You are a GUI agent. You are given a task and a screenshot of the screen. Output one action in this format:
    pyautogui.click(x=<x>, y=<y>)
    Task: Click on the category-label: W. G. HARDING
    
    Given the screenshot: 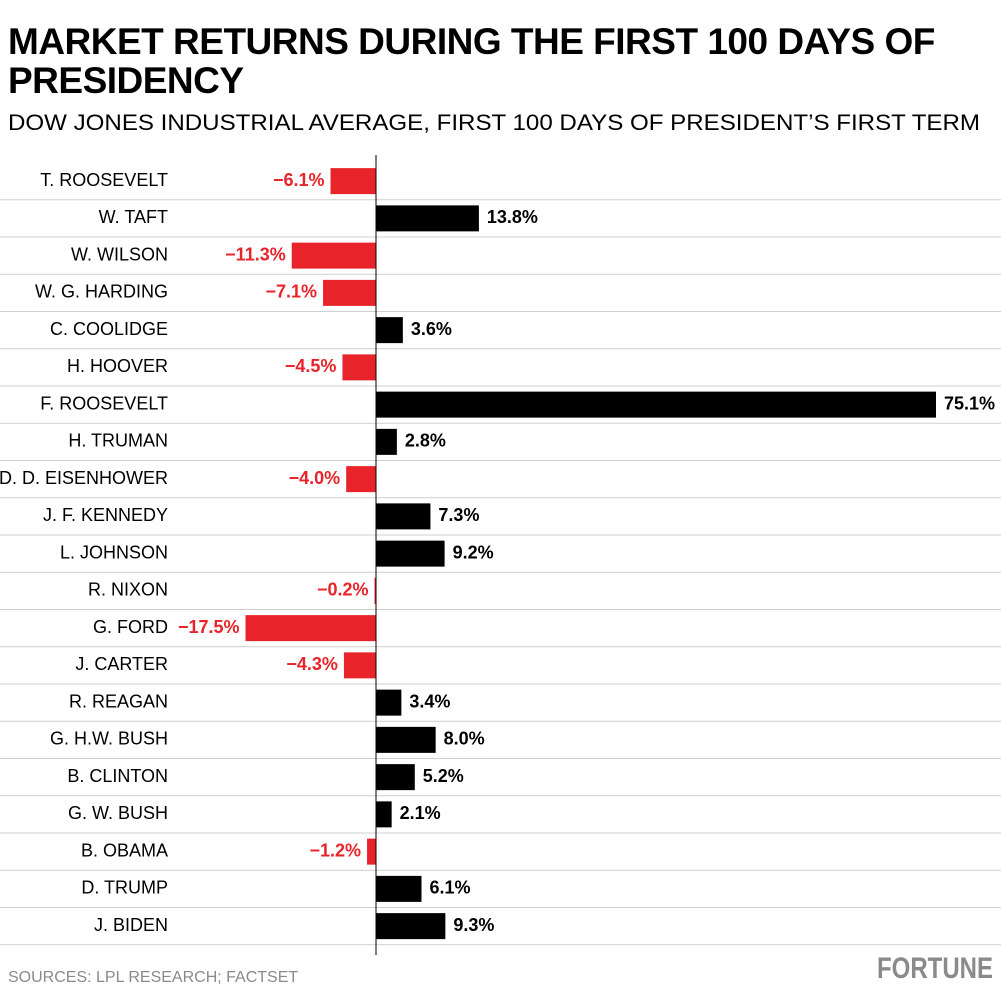 What is the action you would take?
    pyautogui.click(x=101, y=292)
    